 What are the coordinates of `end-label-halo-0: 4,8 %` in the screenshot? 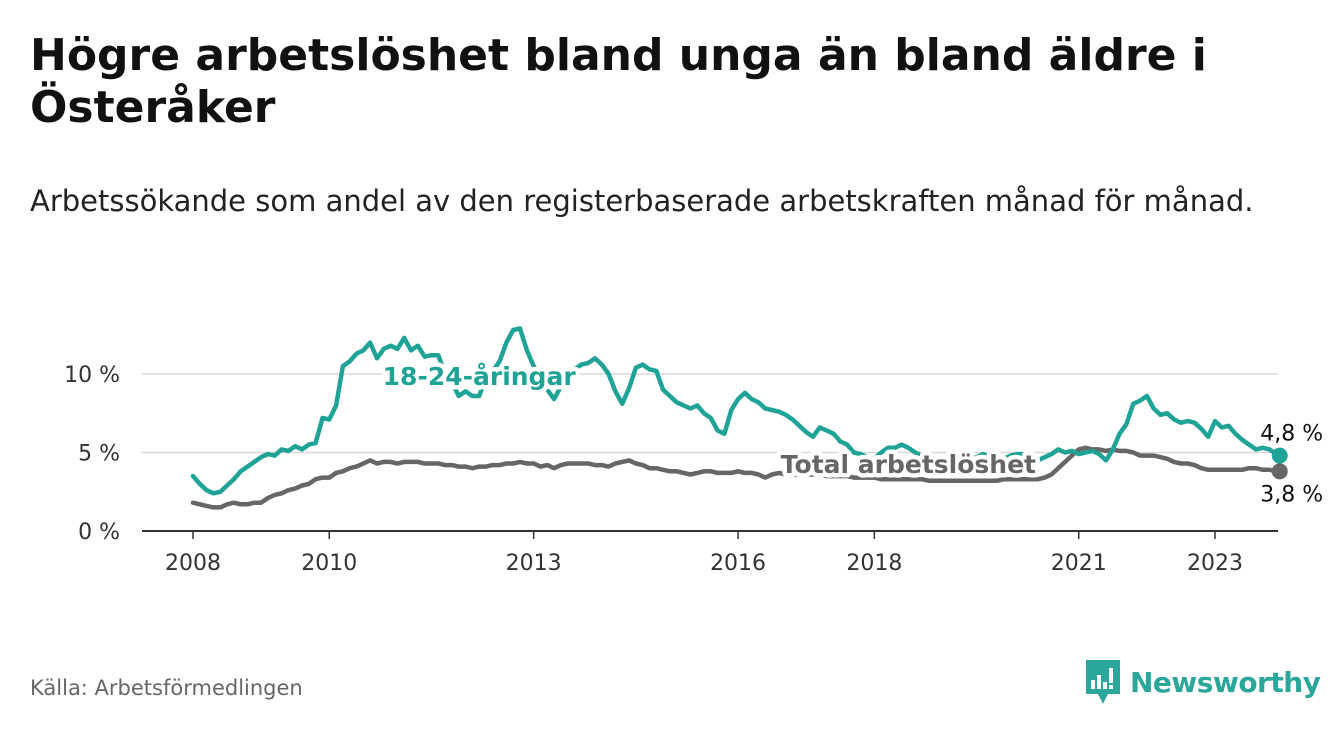 It's located at (1291, 434).